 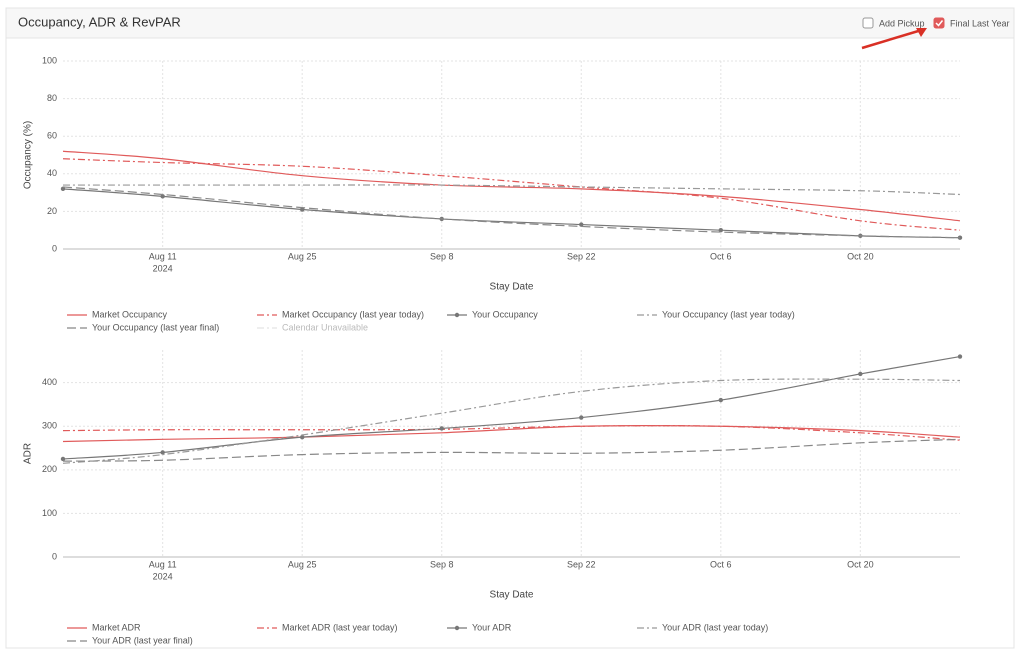 What do you see at coordinates (99, 21) in the screenshot?
I see `panel-title: Occupancy, ADR & RevPAR` at bounding box center [99, 21].